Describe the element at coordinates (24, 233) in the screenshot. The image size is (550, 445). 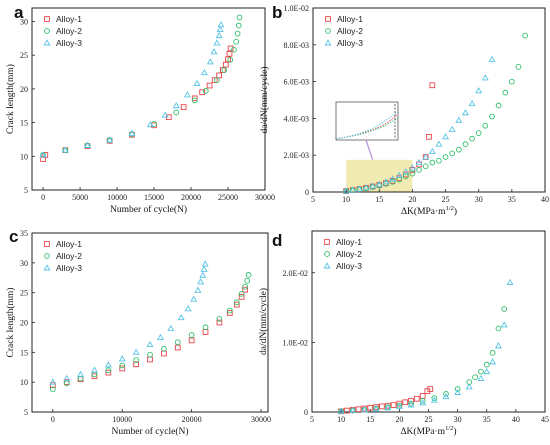
I see `y-tick-label: 35` at that location.